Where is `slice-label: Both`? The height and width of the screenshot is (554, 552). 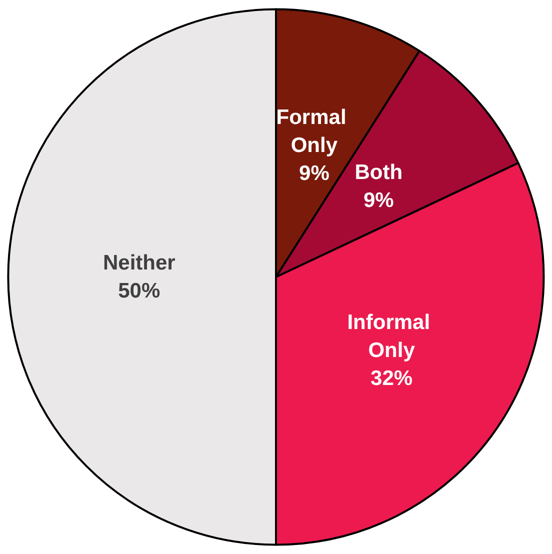
slice-label: Both is located at coordinates (378, 172).